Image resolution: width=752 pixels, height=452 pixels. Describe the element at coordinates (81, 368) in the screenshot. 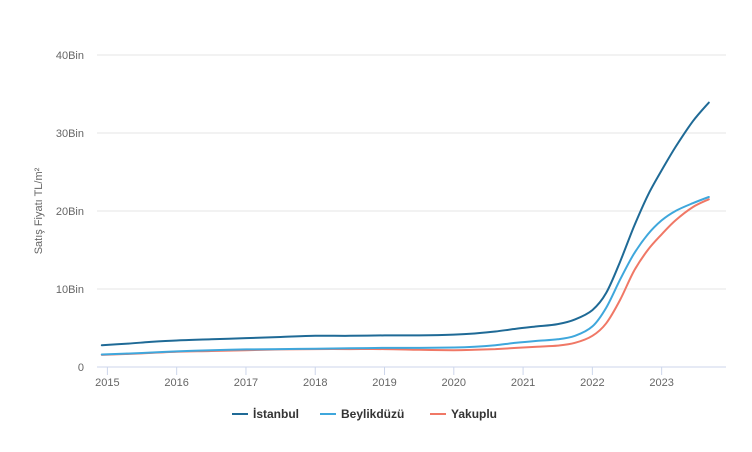

I see `y-tick-label: 0` at that location.